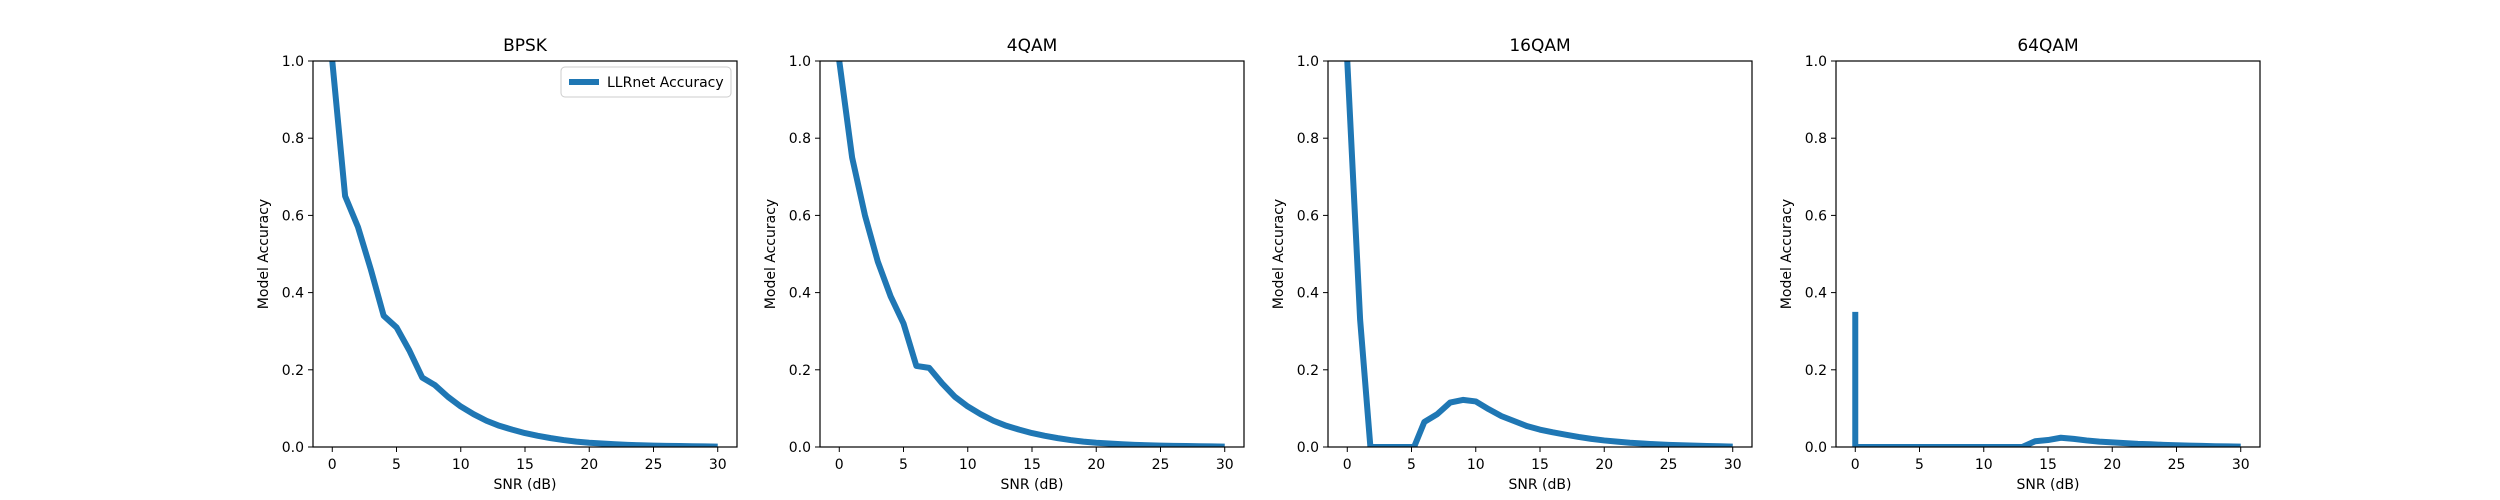 This screenshot has width=2500, height=500. Describe the element at coordinates (2047, 46) in the screenshot. I see `subplot-title: 64QAM` at that location.